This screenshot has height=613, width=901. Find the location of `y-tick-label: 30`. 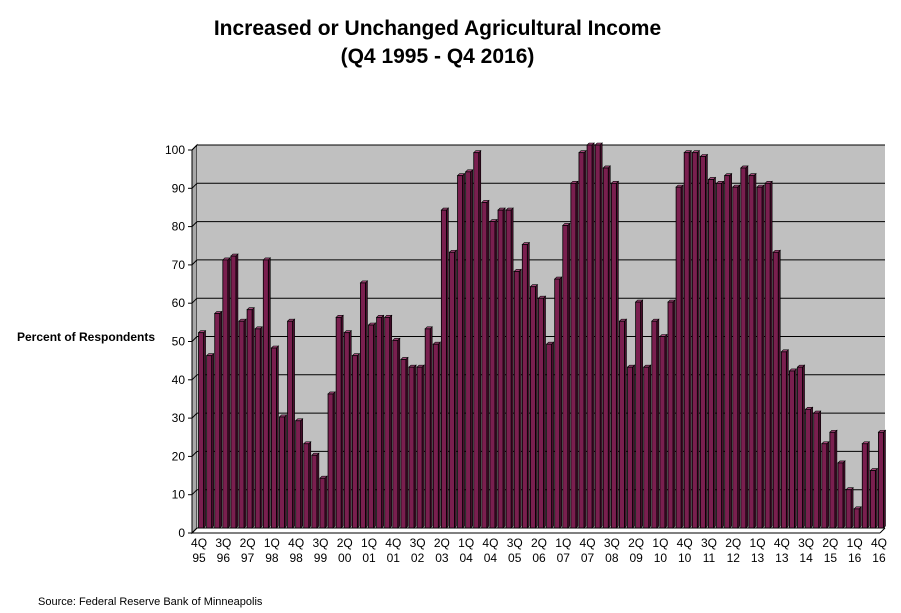

y-tick-label: 30 is located at coordinates (179, 418).